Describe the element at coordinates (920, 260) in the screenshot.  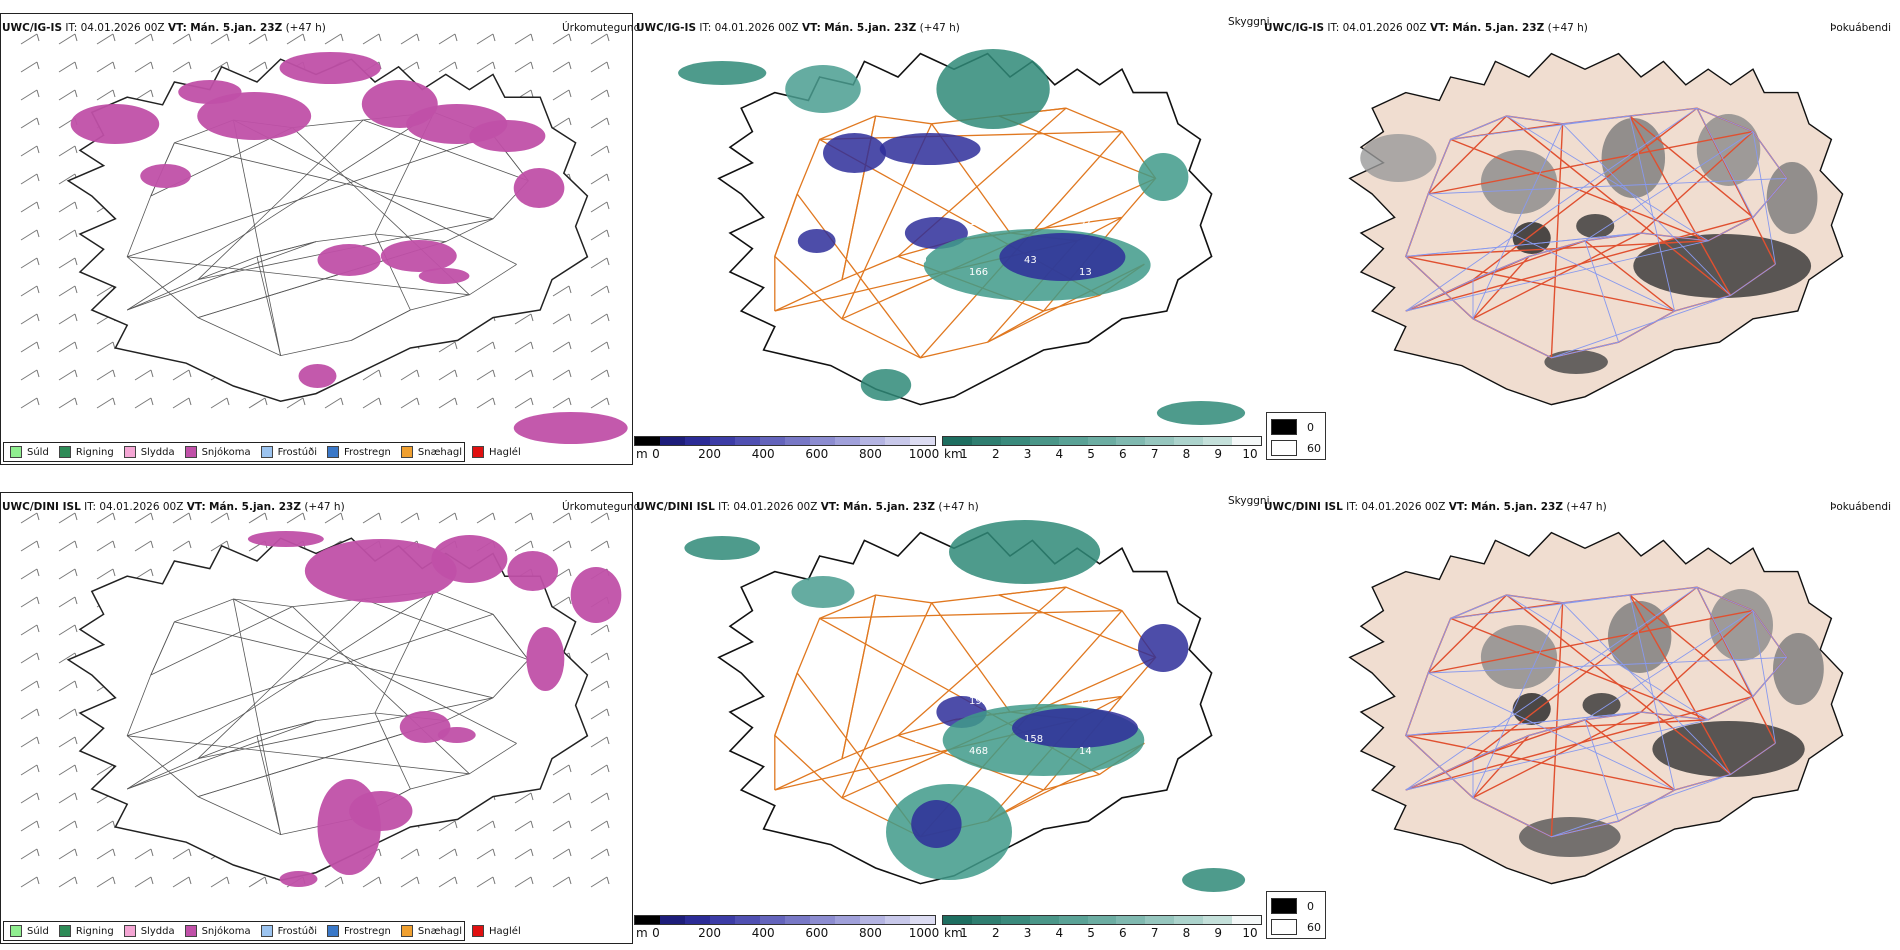
I see `visibility-value-label: 89` at that location.